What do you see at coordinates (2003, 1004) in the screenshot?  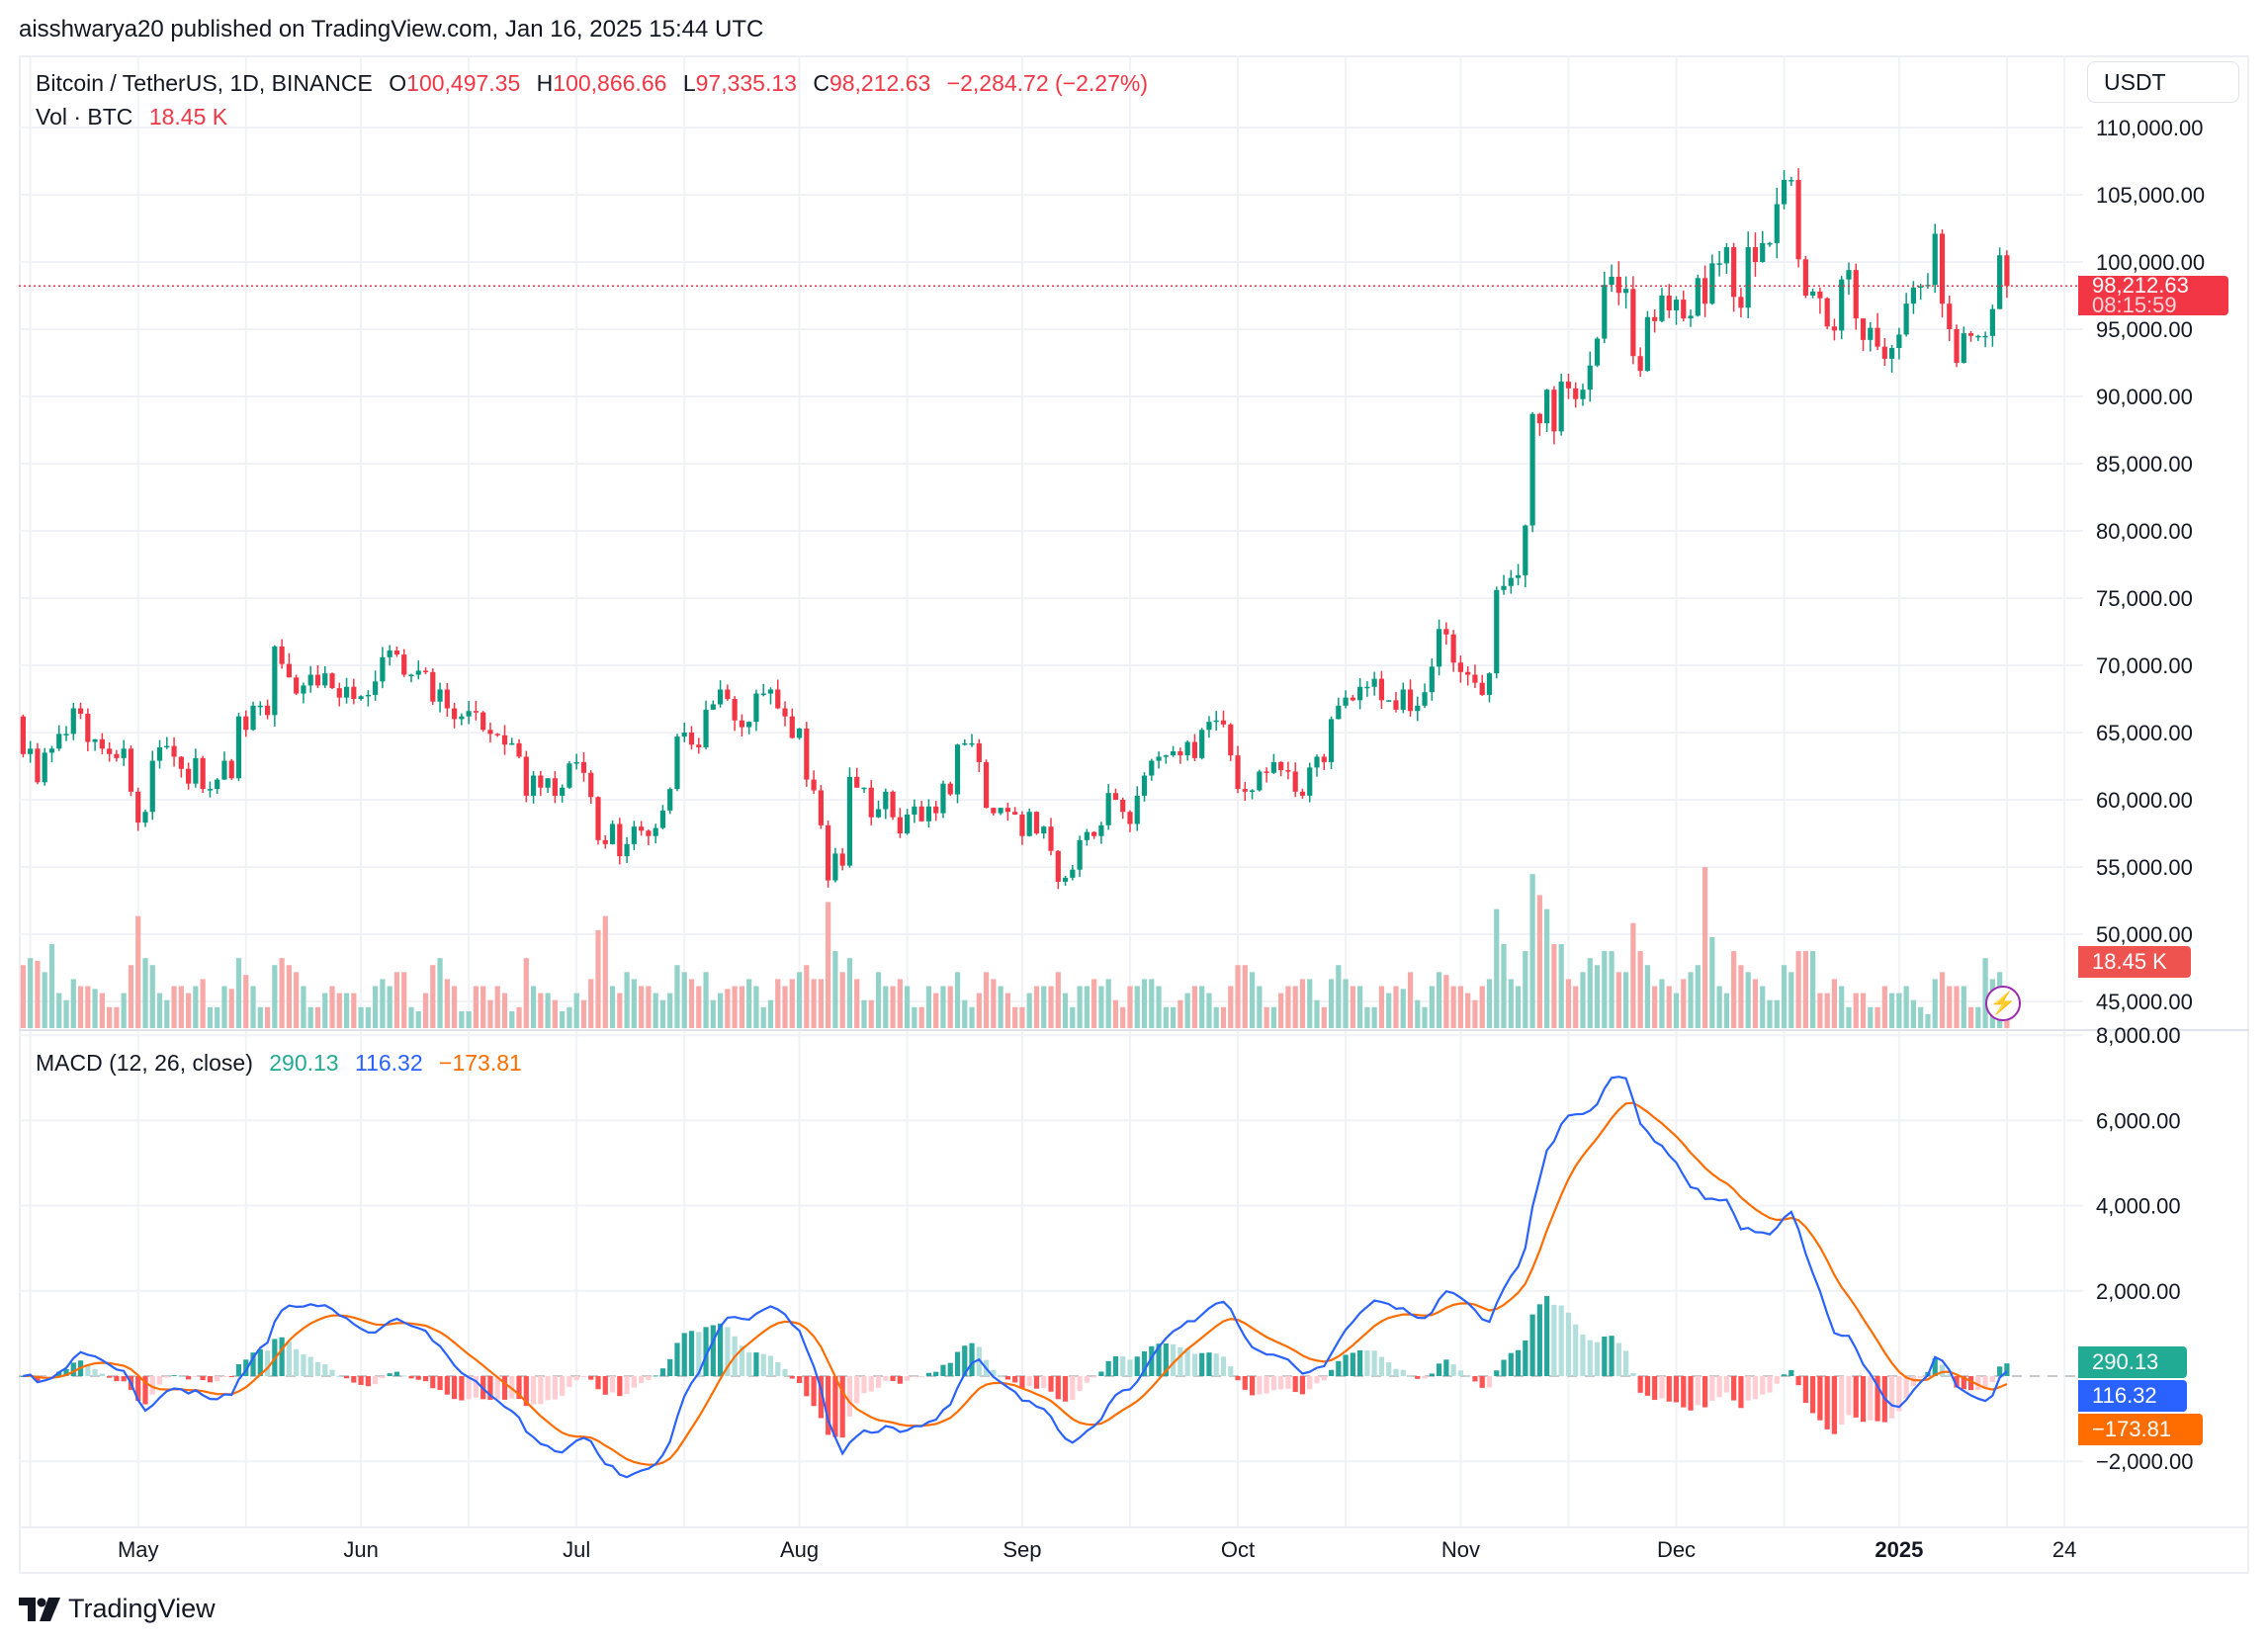 I see `lightning-icon: ⚡` at bounding box center [2003, 1004].